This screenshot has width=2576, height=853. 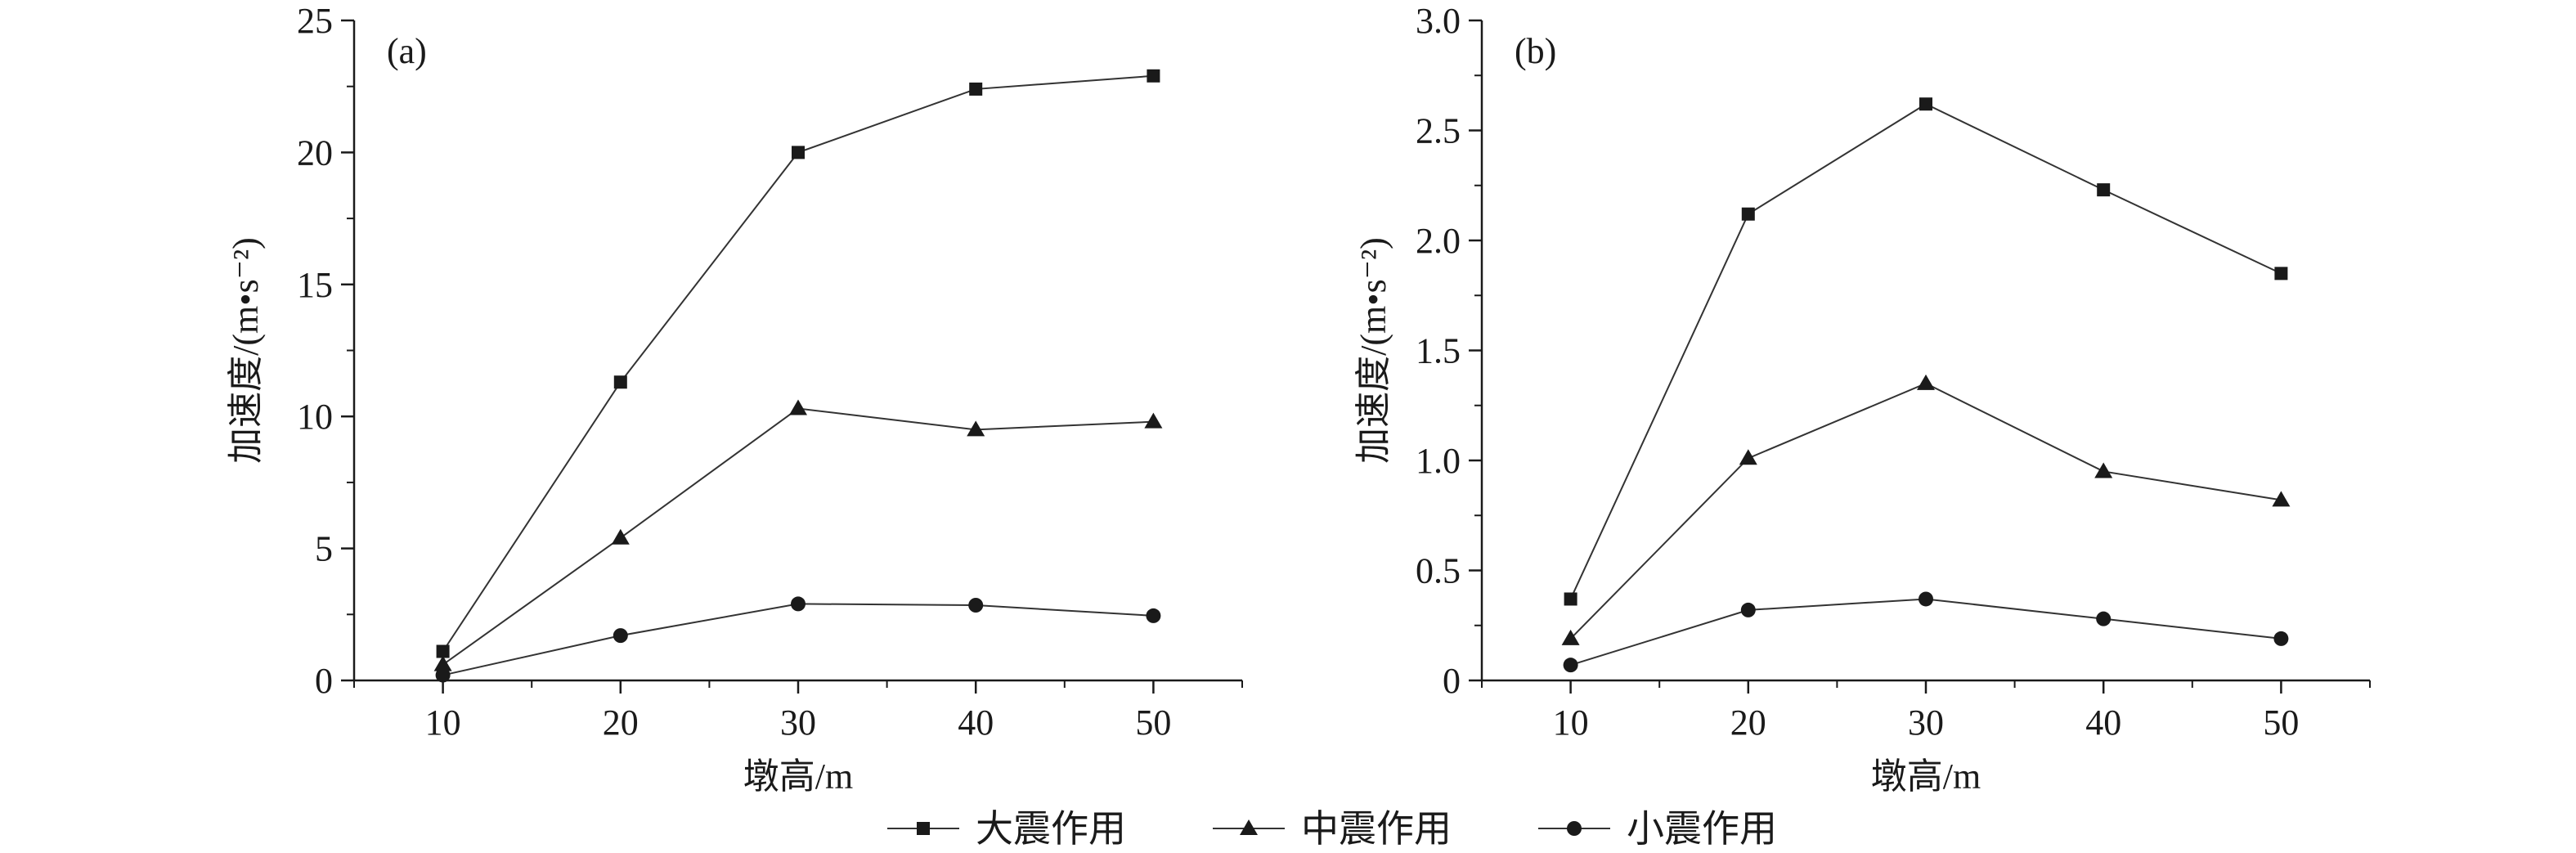 I want to click on y-tick-label: 20, so click(x=315, y=152).